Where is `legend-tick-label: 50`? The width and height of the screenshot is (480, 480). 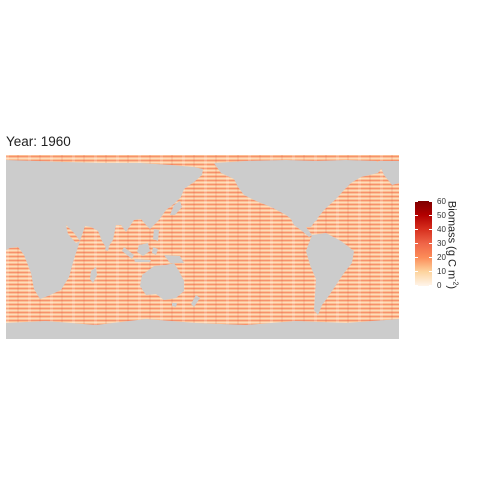
legend-tick-label: 50 is located at coordinates (441, 215).